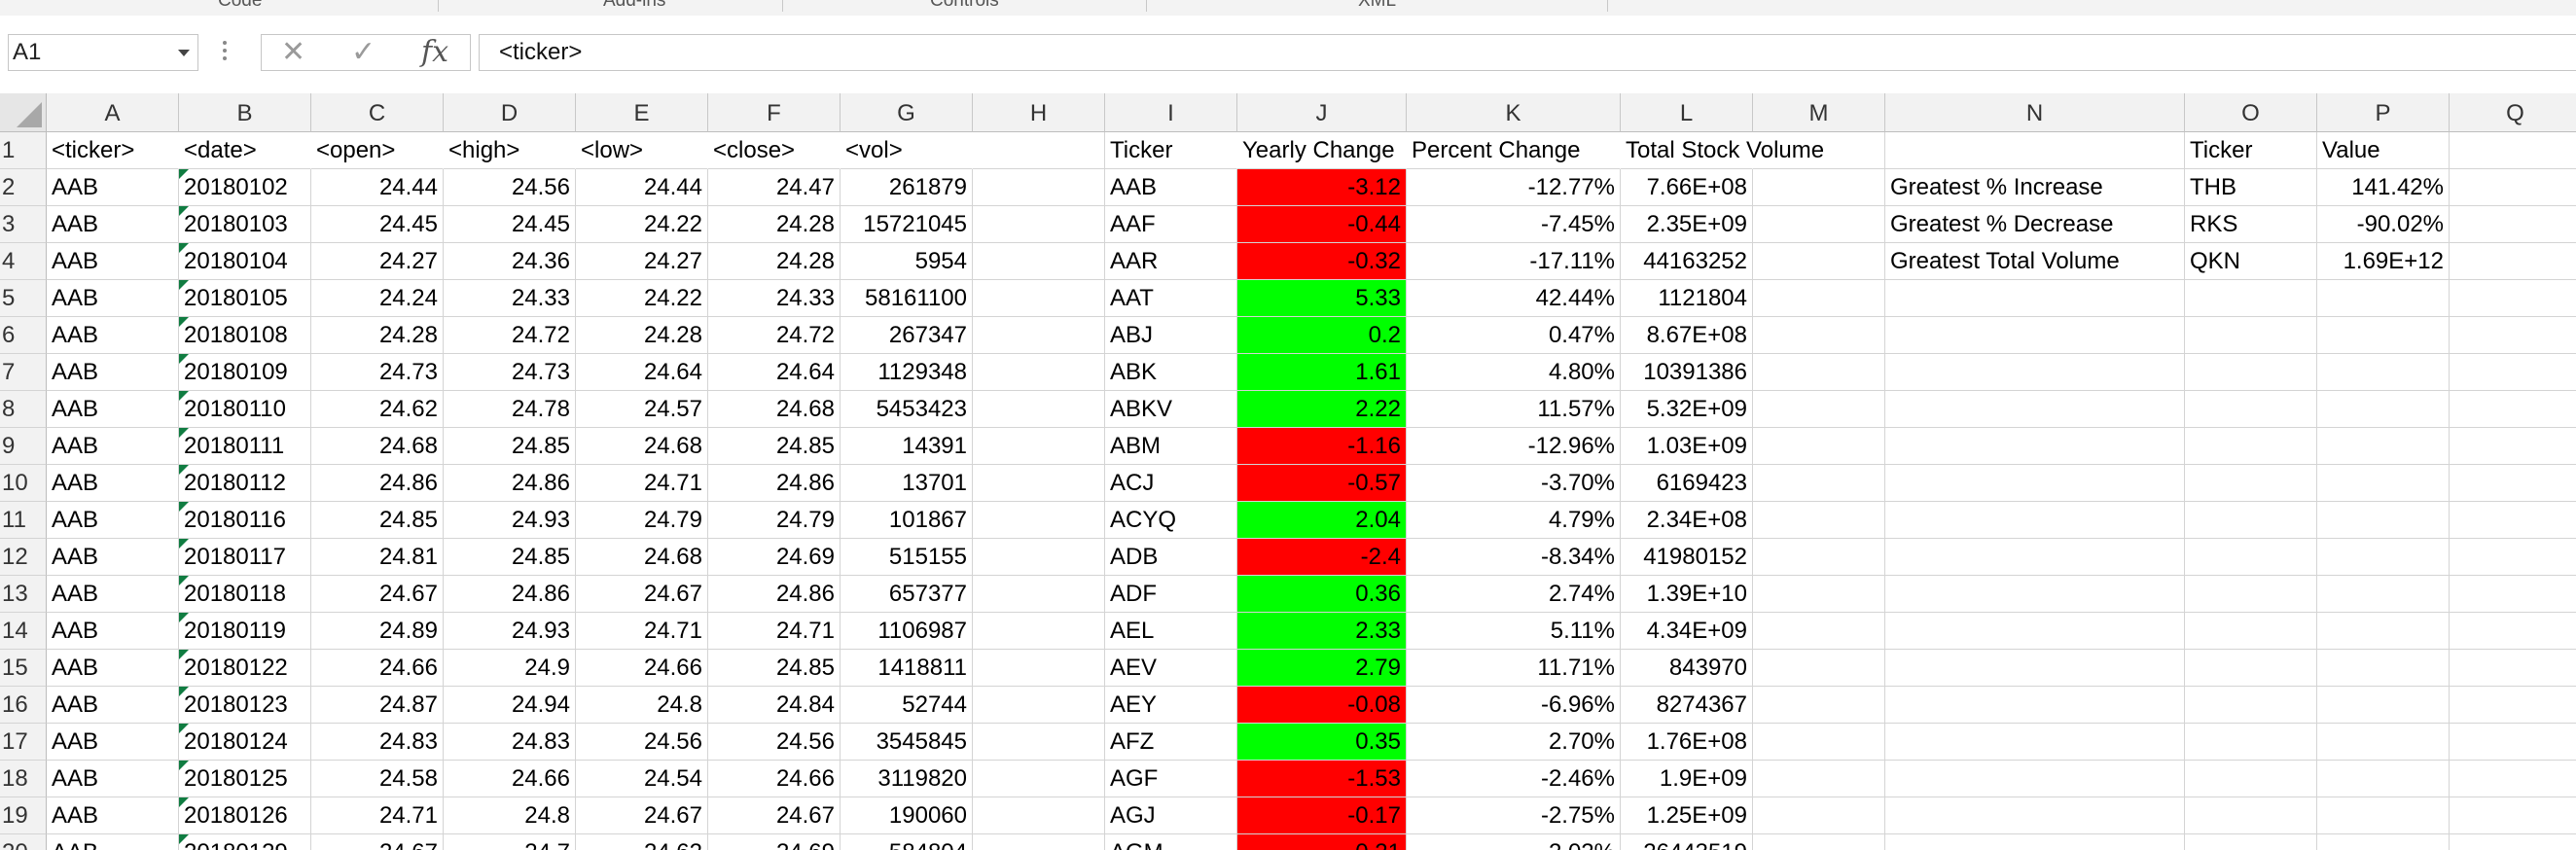 This screenshot has height=850, width=2576. What do you see at coordinates (907, 113) in the screenshot?
I see `column-header-g: G` at bounding box center [907, 113].